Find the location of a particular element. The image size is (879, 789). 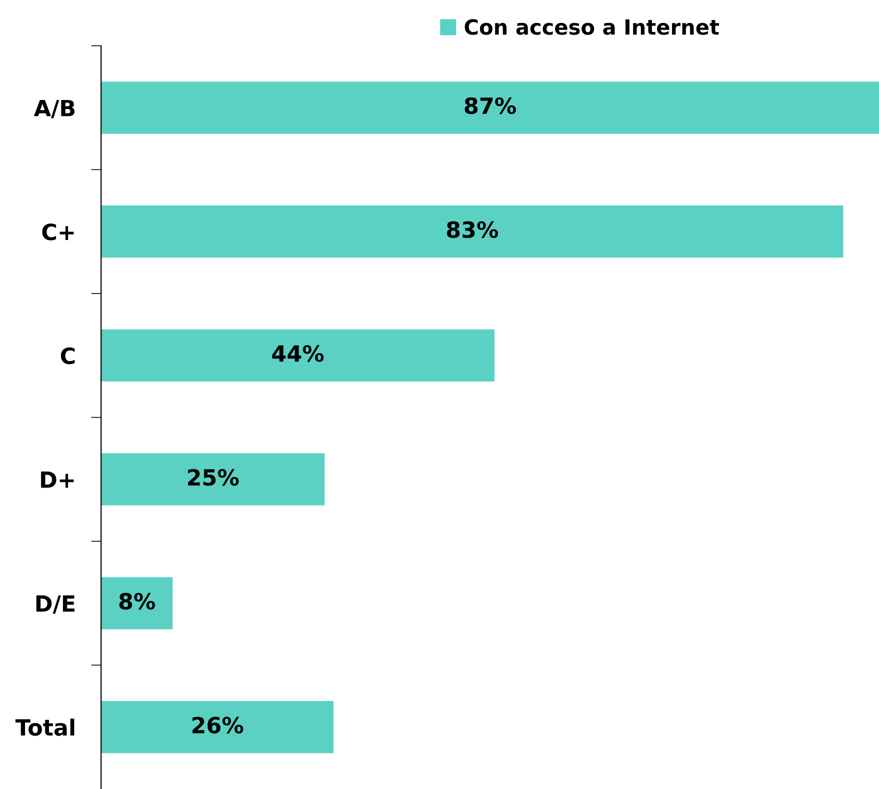

legend-label: Con acceso a Internet is located at coordinates (591, 27).